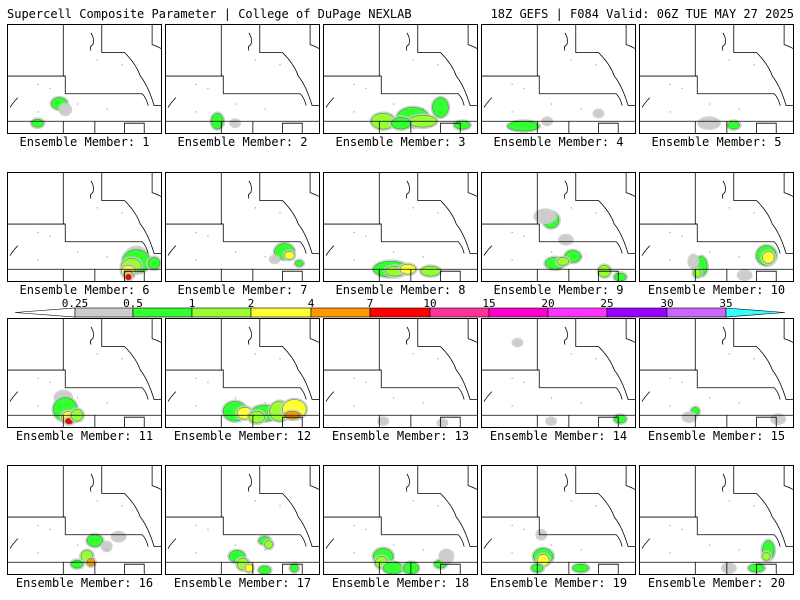 The height and width of the screenshot is (600, 800). Describe the element at coordinates (489, 303) in the screenshot. I see `colorbar-tick-label: 15` at that location.